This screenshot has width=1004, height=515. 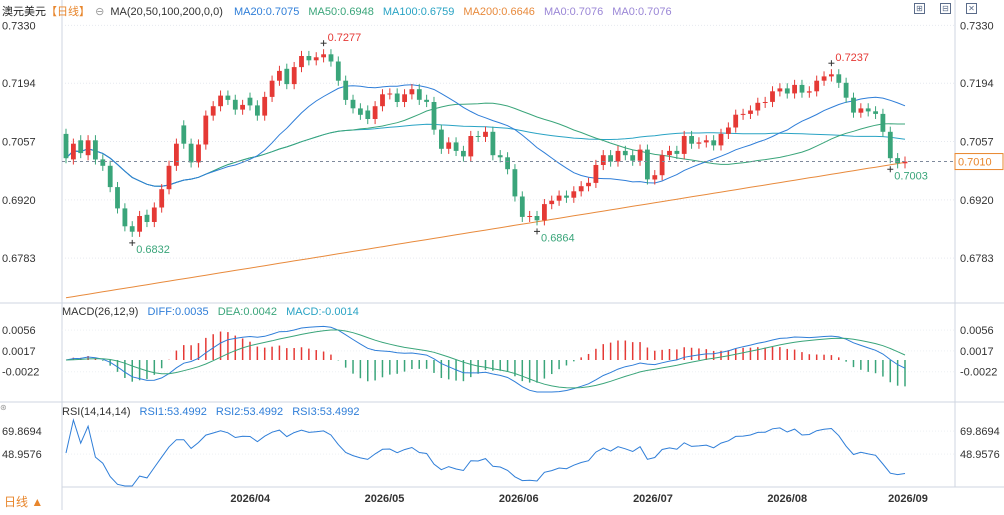 I want to click on price-annotation: 0.7277, so click(x=345, y=38).